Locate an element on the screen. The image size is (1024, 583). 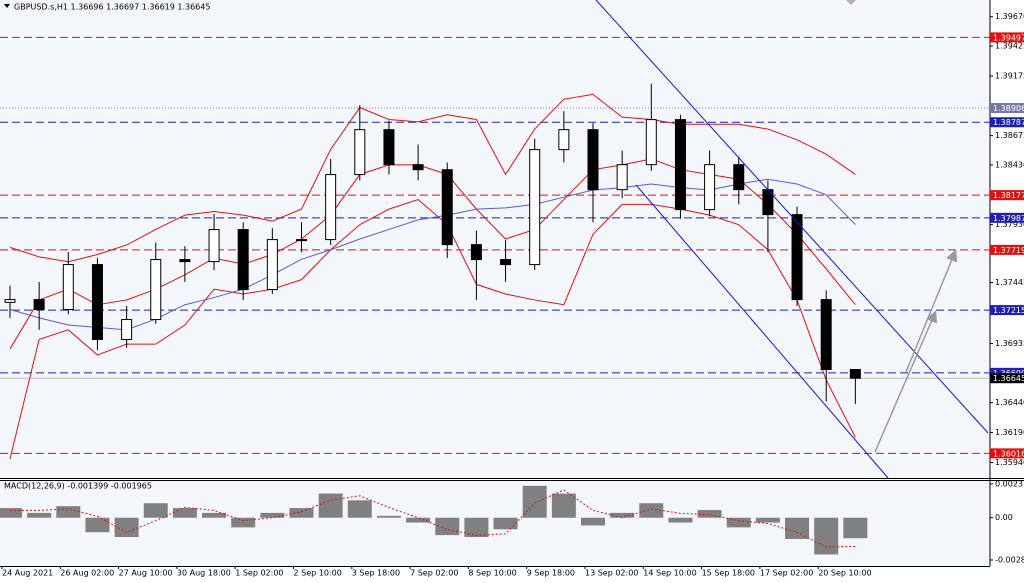
level-label: 1.39497 is located at coordinates (1008, 37).